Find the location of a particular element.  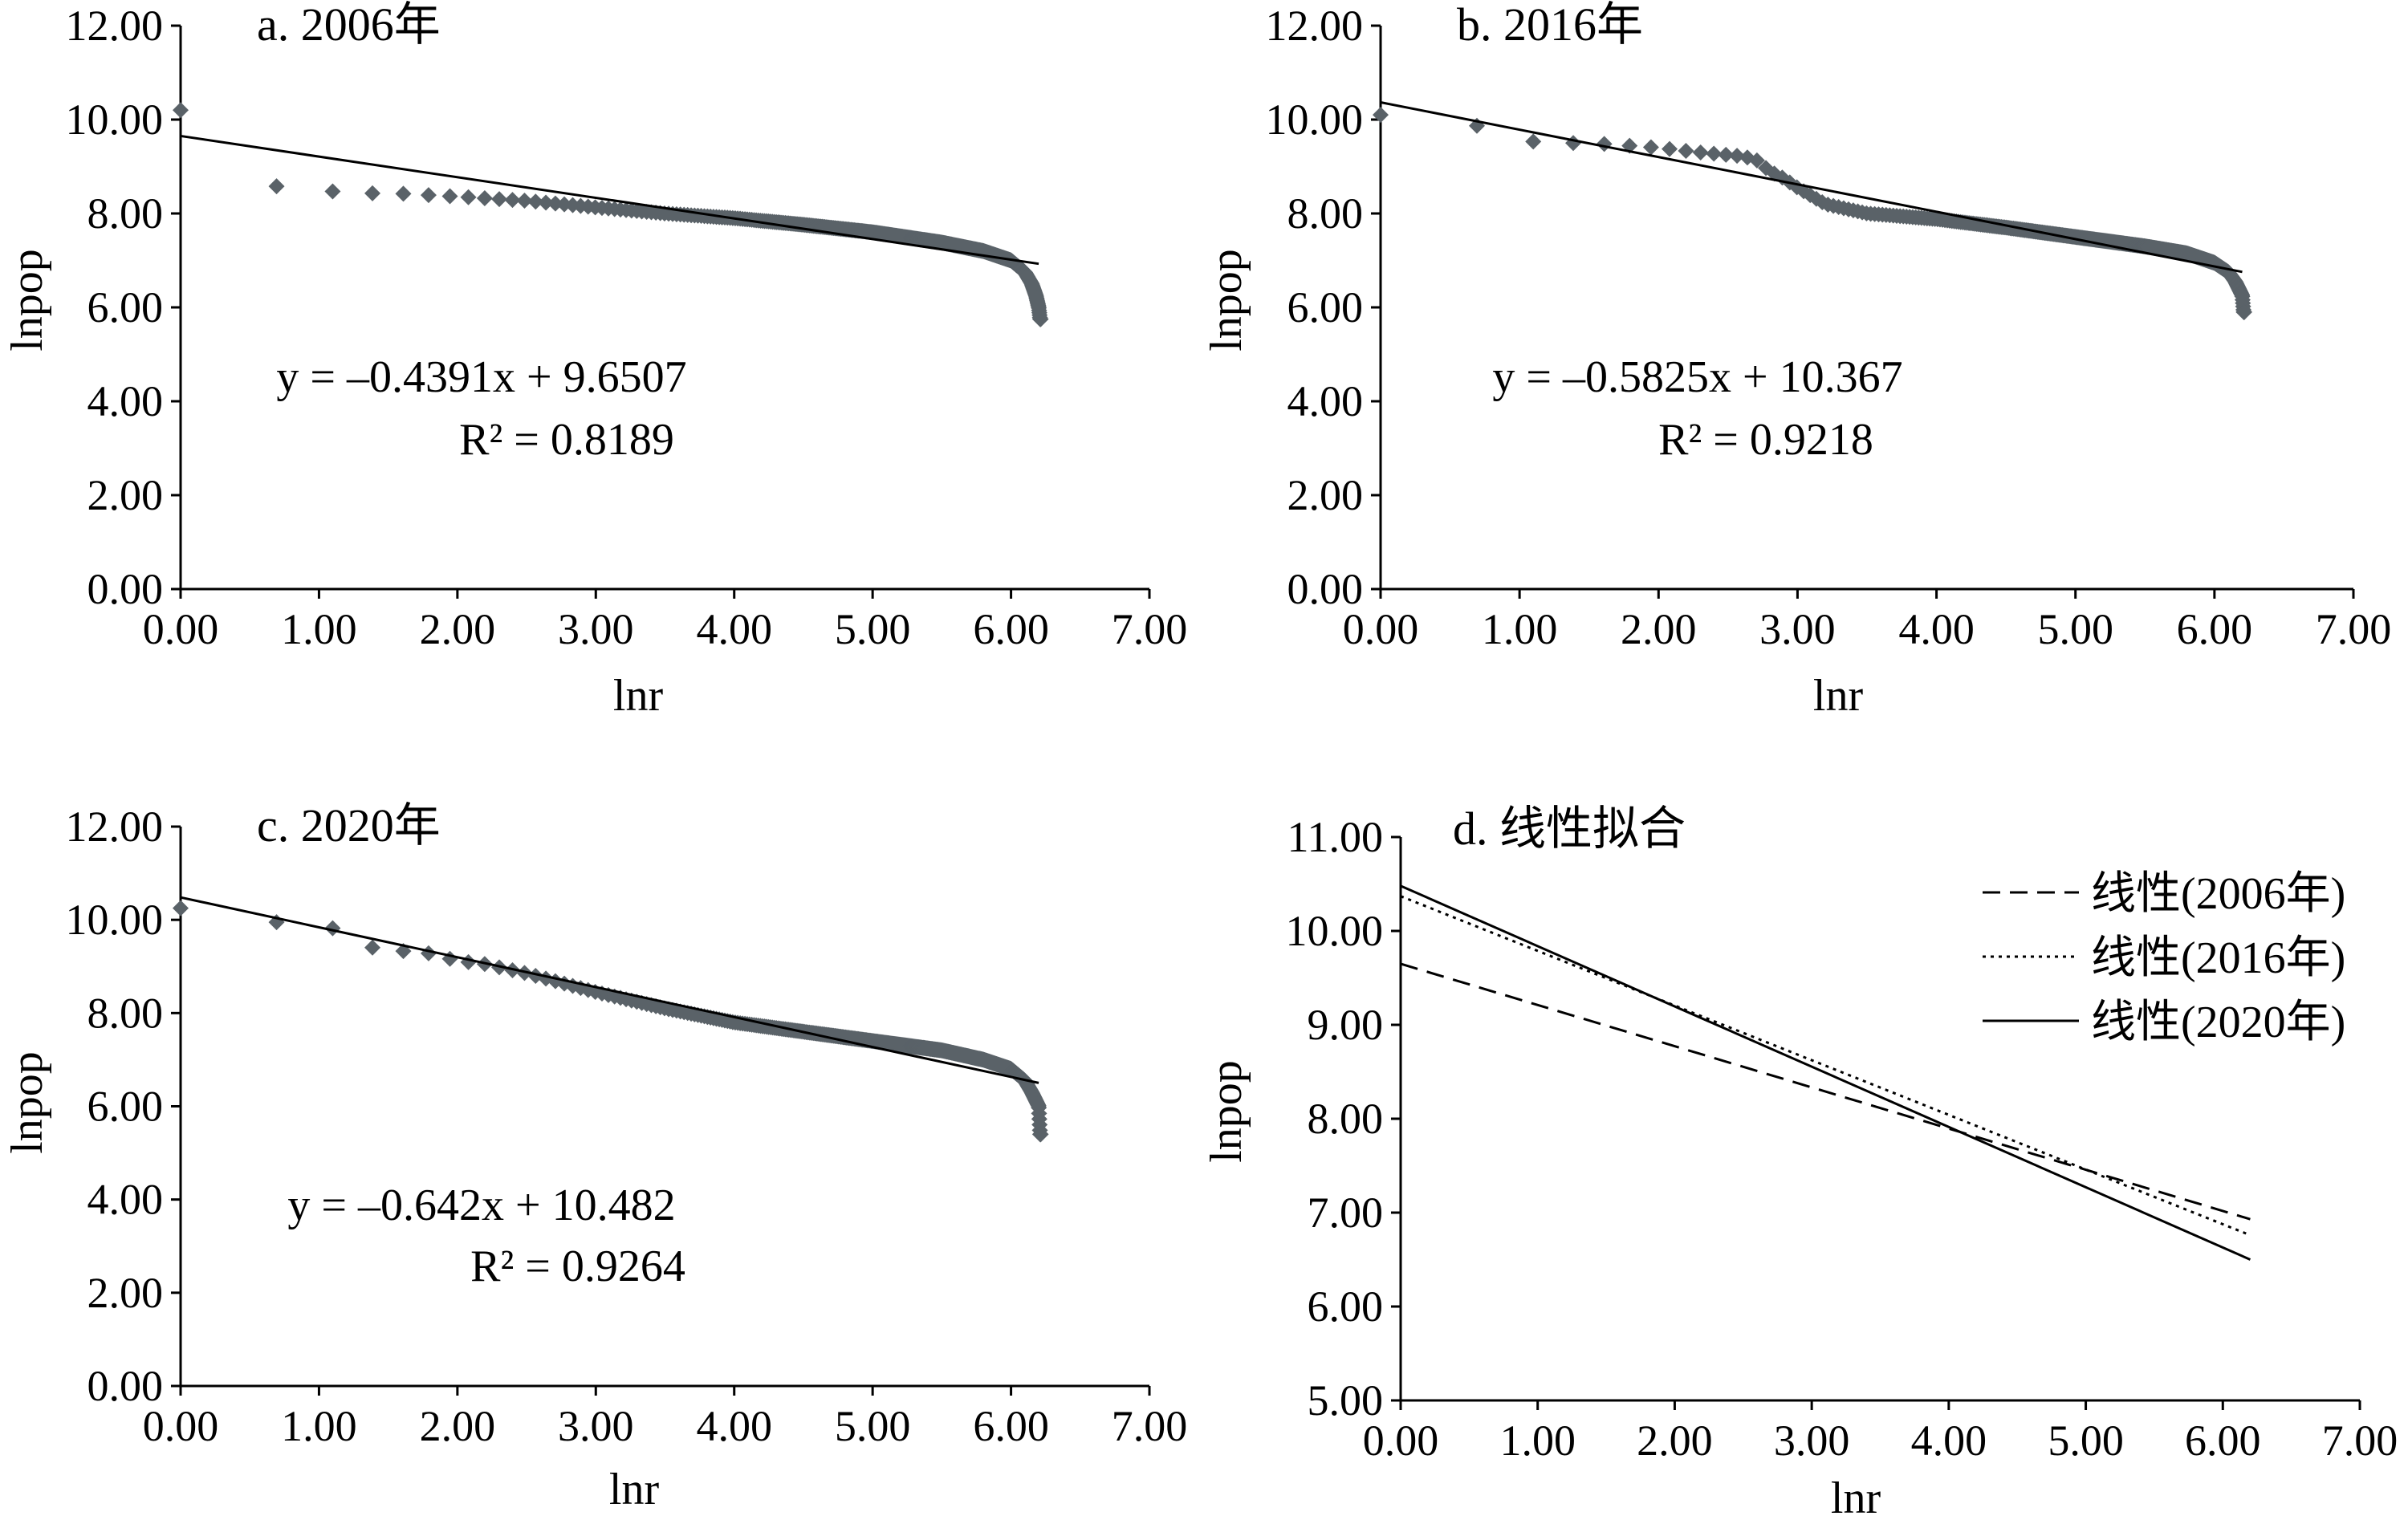

regression-equation: y = –0.642x + 10.482 is located at coordinates (481, 1205).